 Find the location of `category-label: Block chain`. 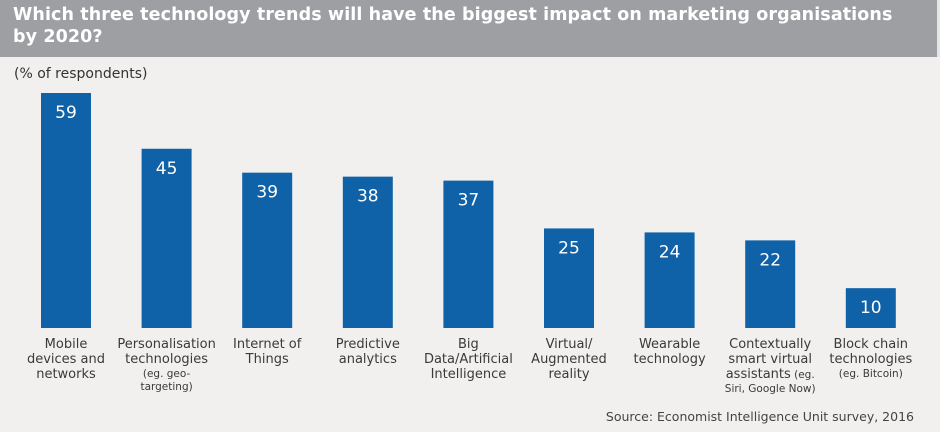

category-label: Block chain is located at coordinates (871, 344).